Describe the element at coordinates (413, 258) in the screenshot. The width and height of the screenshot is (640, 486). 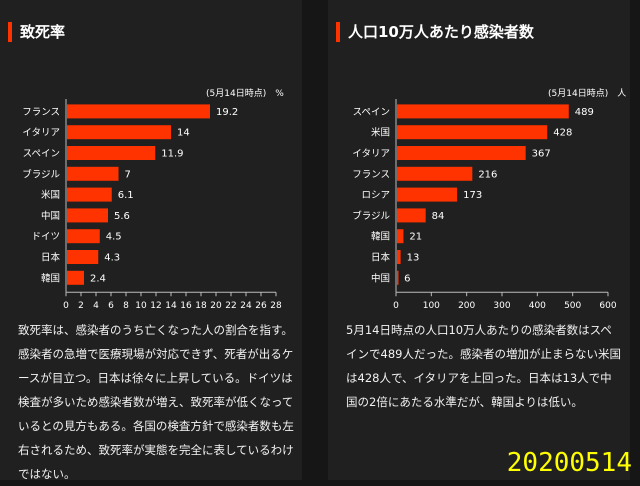
I see `cases-value-label: 13` at that location.